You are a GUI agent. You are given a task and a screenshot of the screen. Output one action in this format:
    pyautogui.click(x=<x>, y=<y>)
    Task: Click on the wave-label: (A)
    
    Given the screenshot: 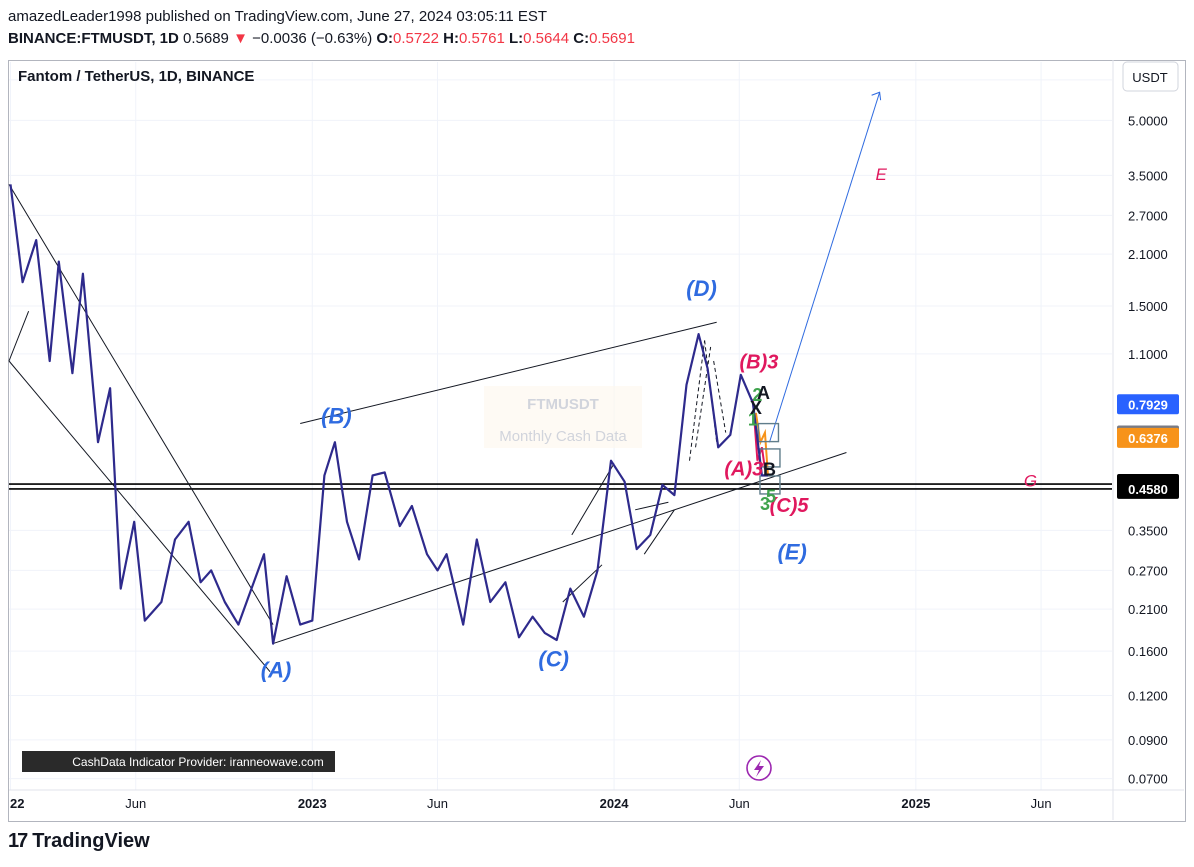 What is the action you would take?
    pyautogui.click(x=276, y=669)
    